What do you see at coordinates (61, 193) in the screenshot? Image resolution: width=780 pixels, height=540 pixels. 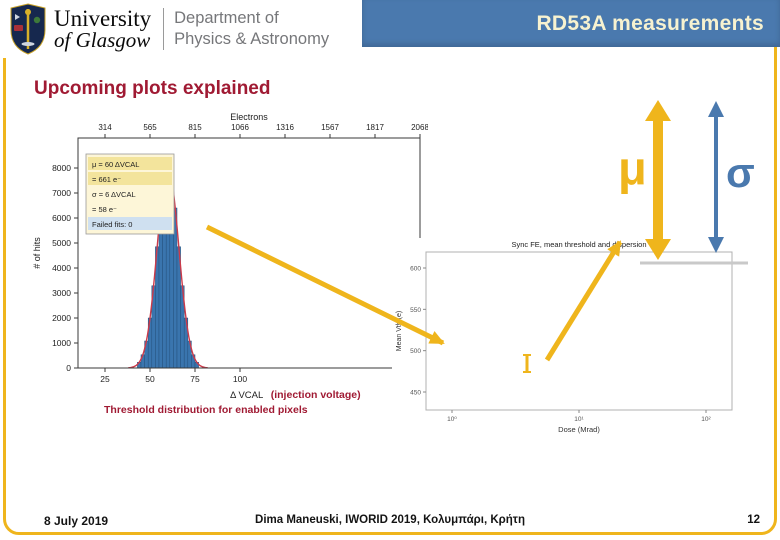 I see `y-tick-label: 7000` at bounding box center [61, 193].